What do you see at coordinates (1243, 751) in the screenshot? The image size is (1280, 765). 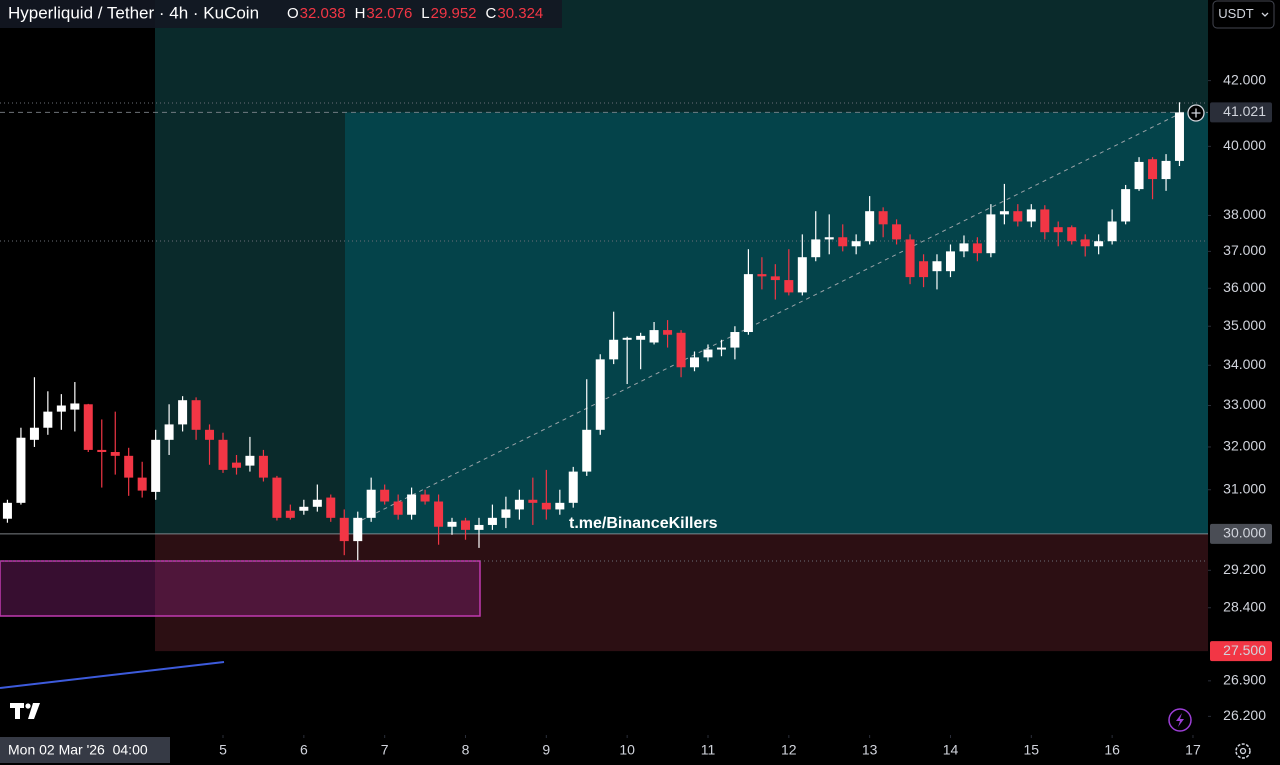 I see `settings-button` at bounding box center [1243, 751].